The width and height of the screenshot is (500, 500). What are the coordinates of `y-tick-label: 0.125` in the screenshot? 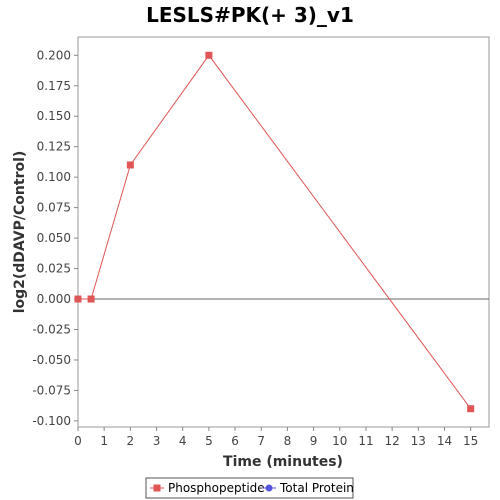 It's located at (54, 147).